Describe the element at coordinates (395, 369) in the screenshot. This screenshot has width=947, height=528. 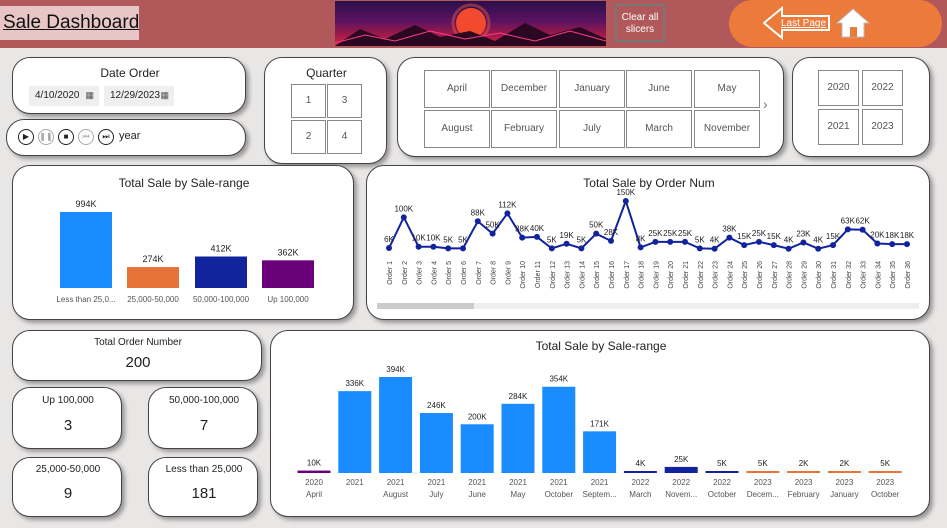
I see `data-label: 394K` at that location.